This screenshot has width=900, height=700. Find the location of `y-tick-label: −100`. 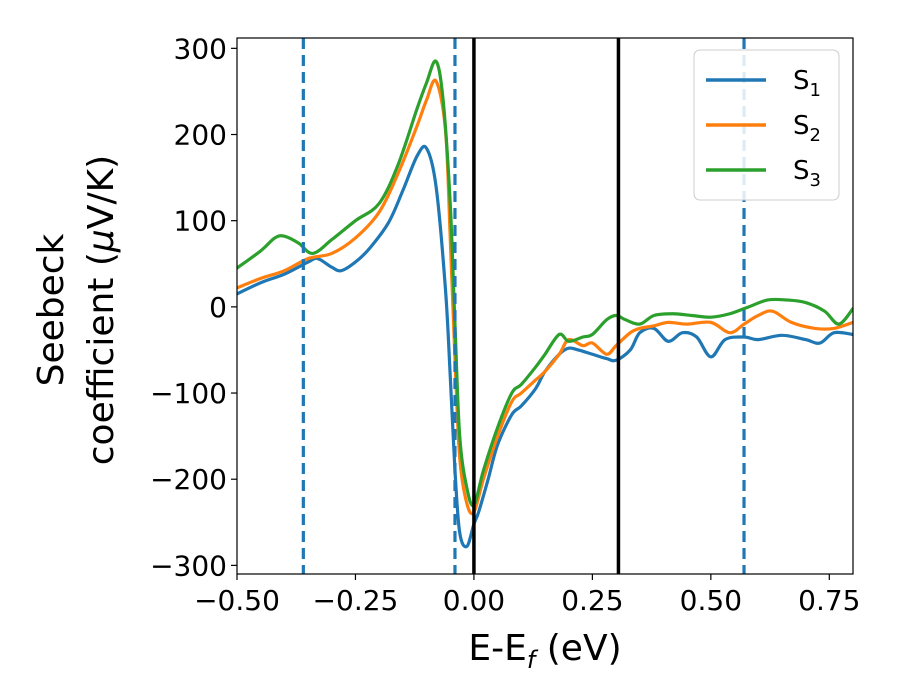

y-tick-label: −100 is located at coordinates (188, 393).